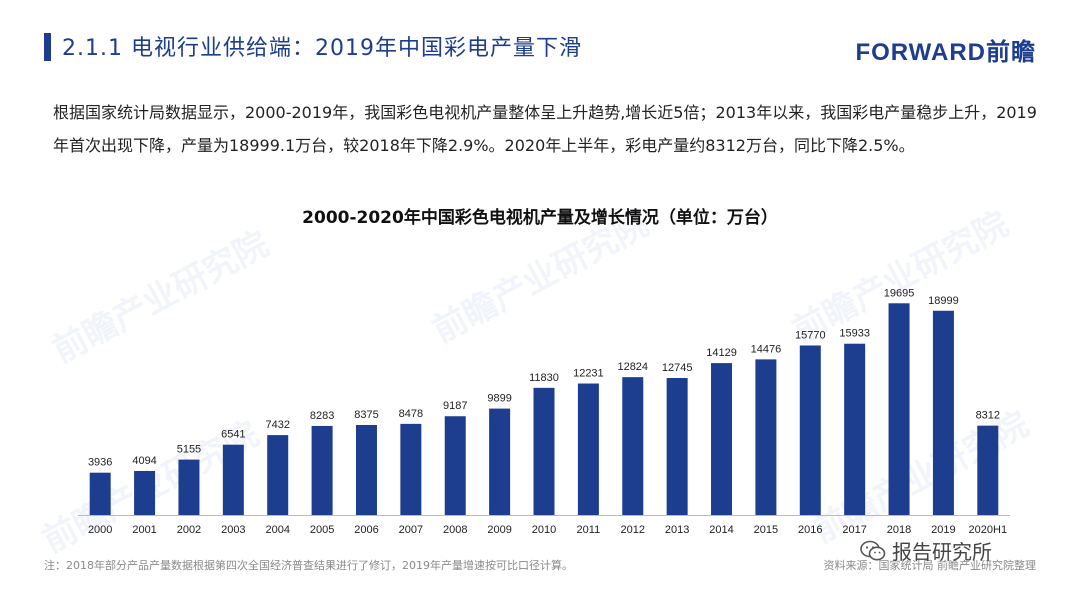 This screenshot has height=595, width=1080. Describe the element at coordinates (233, 435) in the screenshot. I see `data-label-2003: 6541` at that location.